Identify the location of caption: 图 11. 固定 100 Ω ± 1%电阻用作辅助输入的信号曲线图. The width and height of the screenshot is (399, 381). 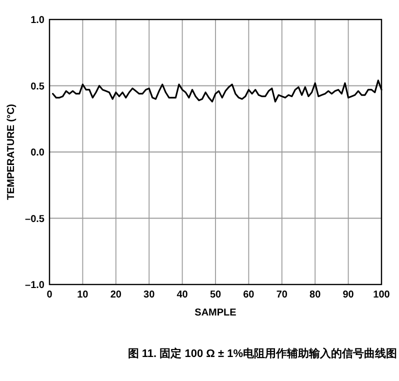
(262, 353).